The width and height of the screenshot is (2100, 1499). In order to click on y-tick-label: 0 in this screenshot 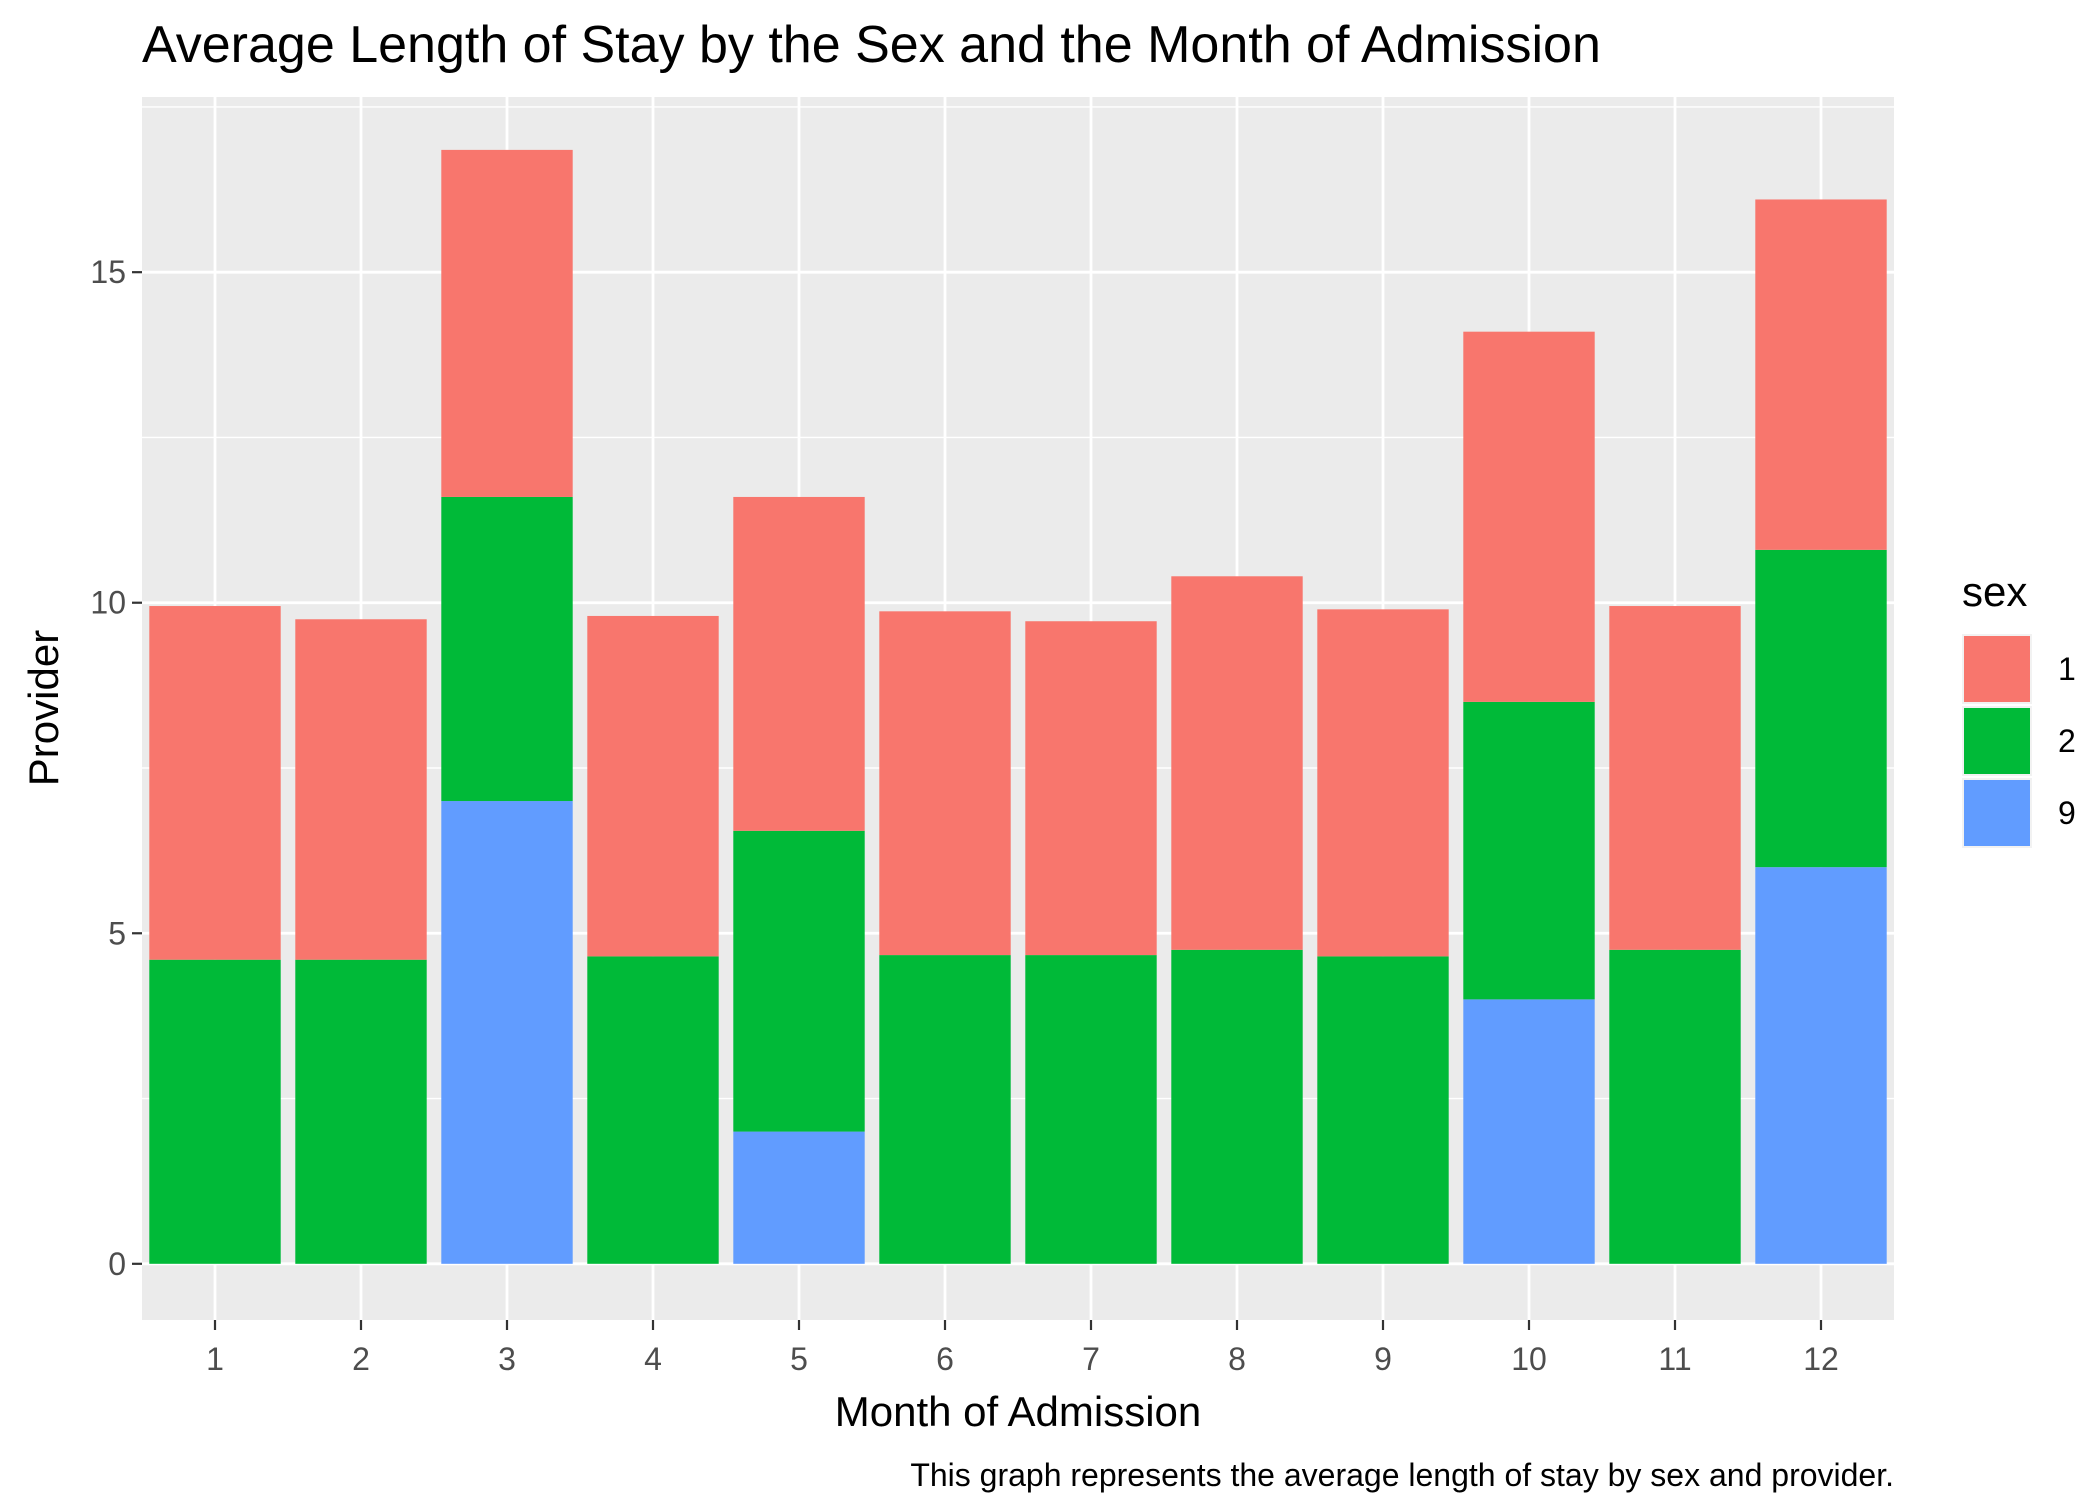, I will do `click(117, 1264)`.